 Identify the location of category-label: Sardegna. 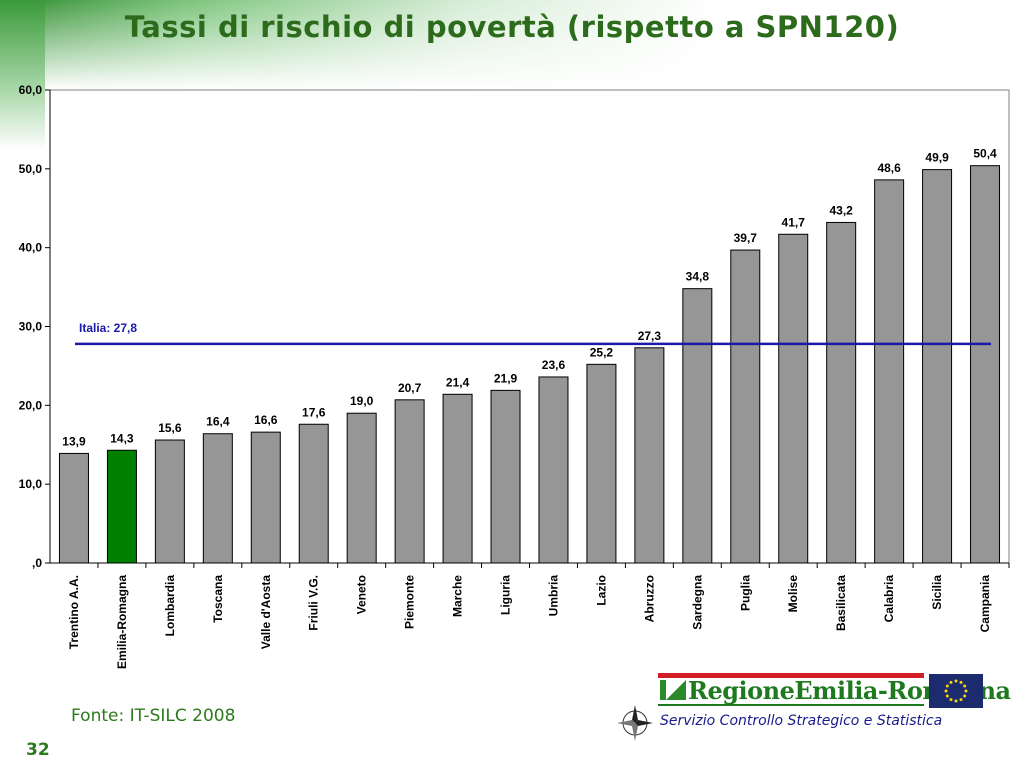
(697, 602).